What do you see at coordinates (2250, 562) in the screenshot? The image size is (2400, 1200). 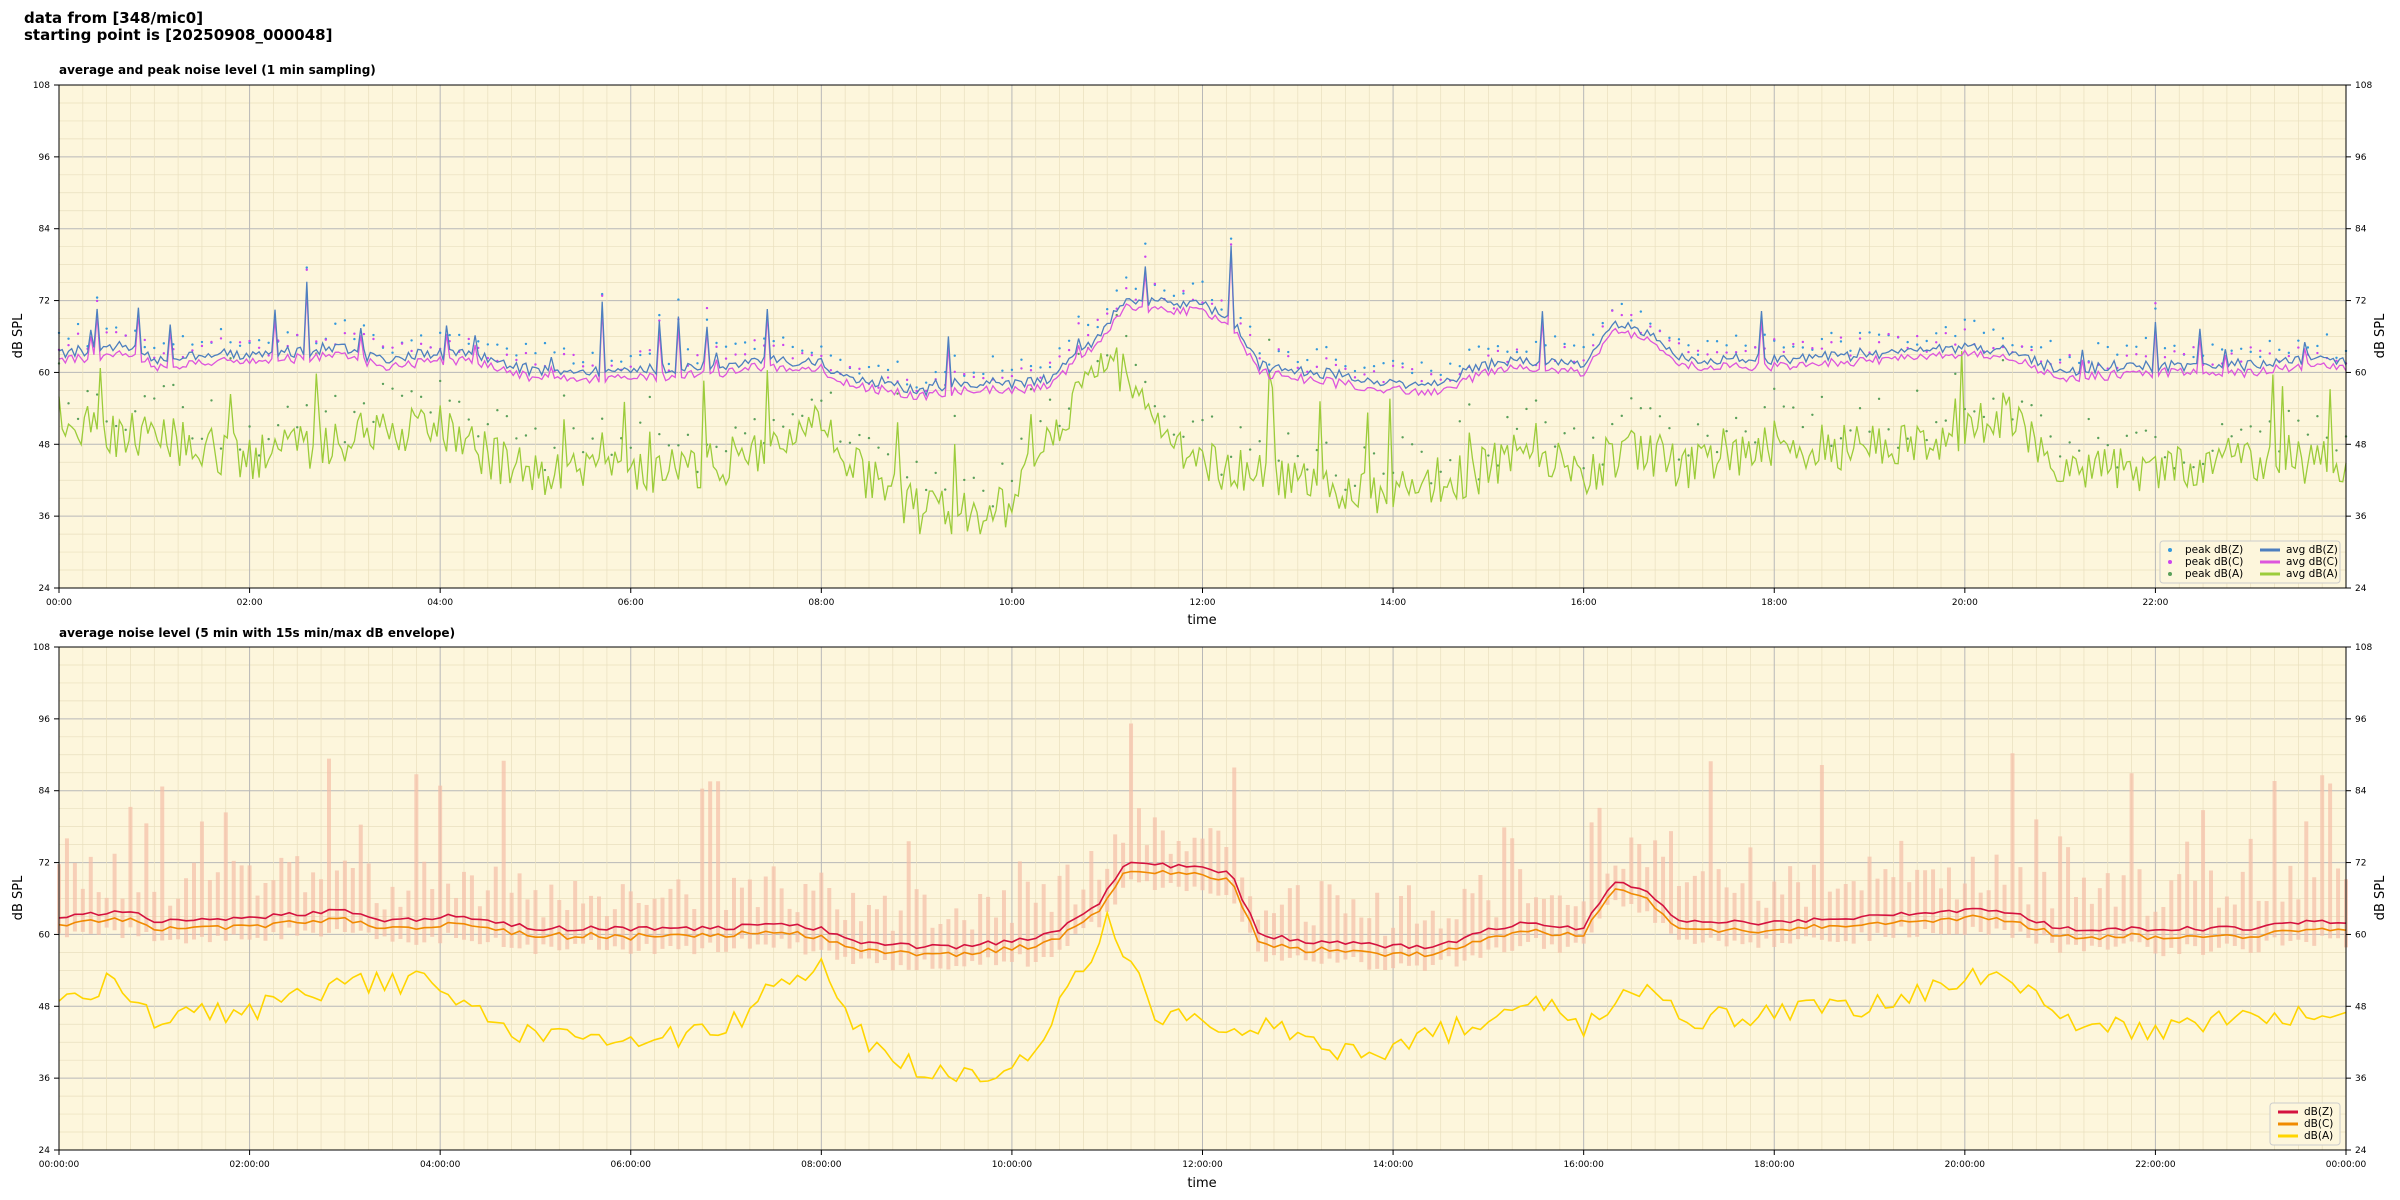 I see `top-legend-box` at bounding box center [2250, 562].